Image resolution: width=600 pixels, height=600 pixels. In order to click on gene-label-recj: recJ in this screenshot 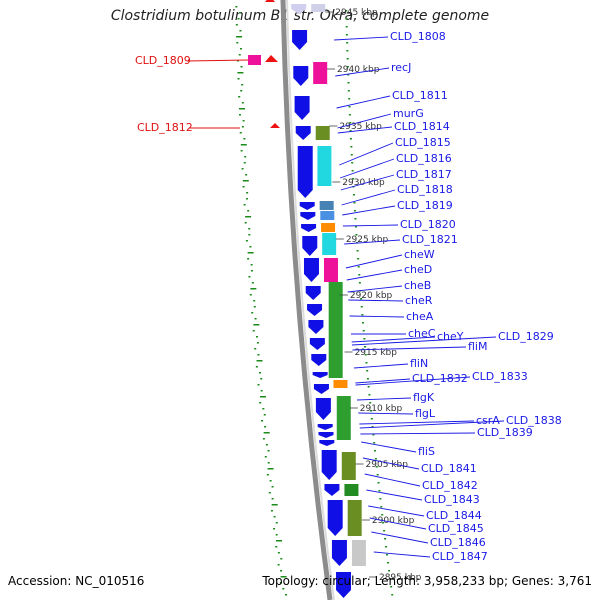, I will do `click(401, 67)`.